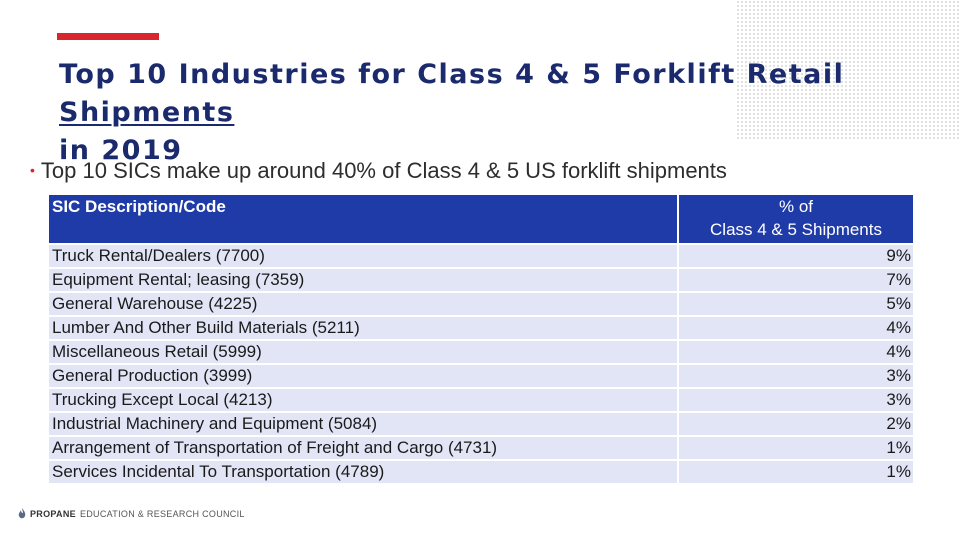  I want to click on table-row: Equipment Rental; leasing (7359) 7%, so click(481, 280).